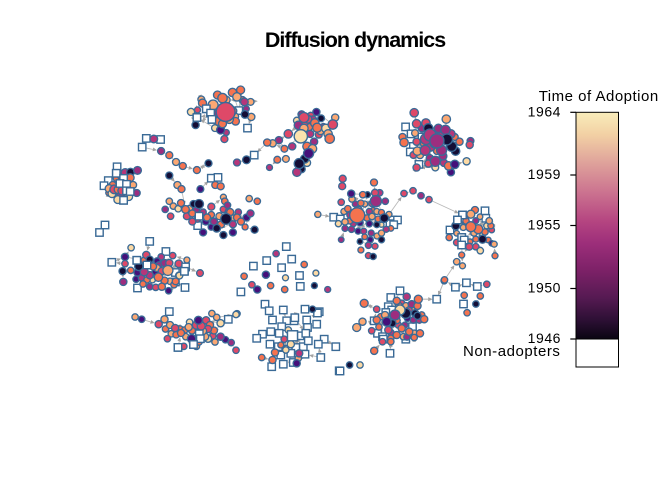 The height and width of the screenshot is (485, 672). Describe the element at coordinates (512, 351) in the screenshot. I see `svg-text: Non-adopters` at that location.